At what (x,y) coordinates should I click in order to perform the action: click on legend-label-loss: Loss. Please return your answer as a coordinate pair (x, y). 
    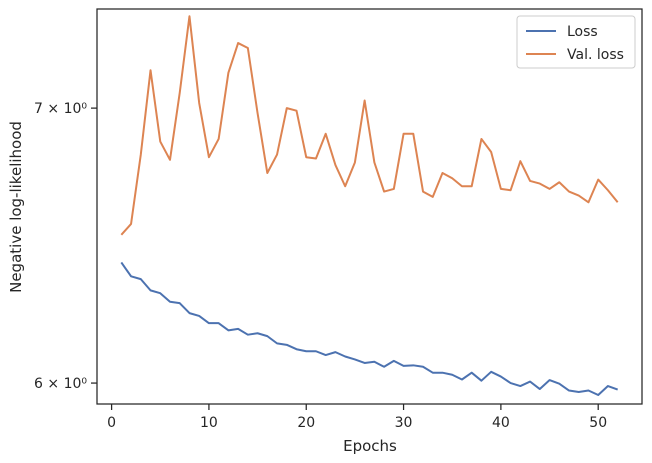
    Looking at the image, I should click on (582, 32).